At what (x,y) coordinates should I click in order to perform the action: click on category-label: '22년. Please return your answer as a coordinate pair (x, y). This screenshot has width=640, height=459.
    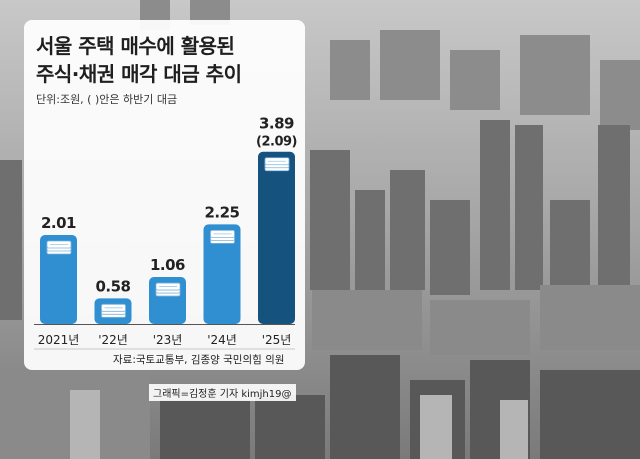
    Looking at the image, I should click on (113, 340).